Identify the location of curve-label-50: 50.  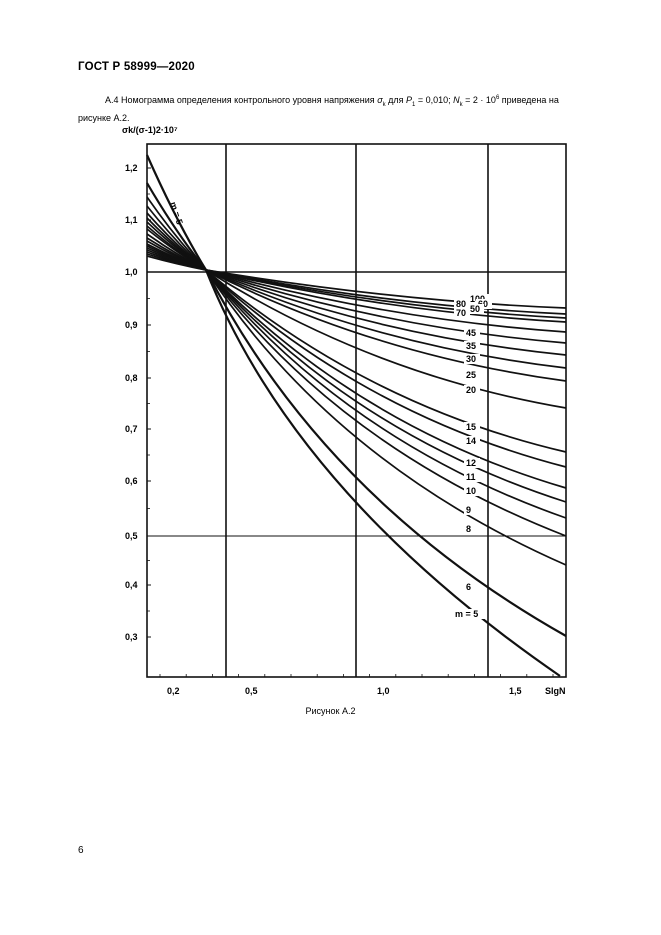
(475, 309).